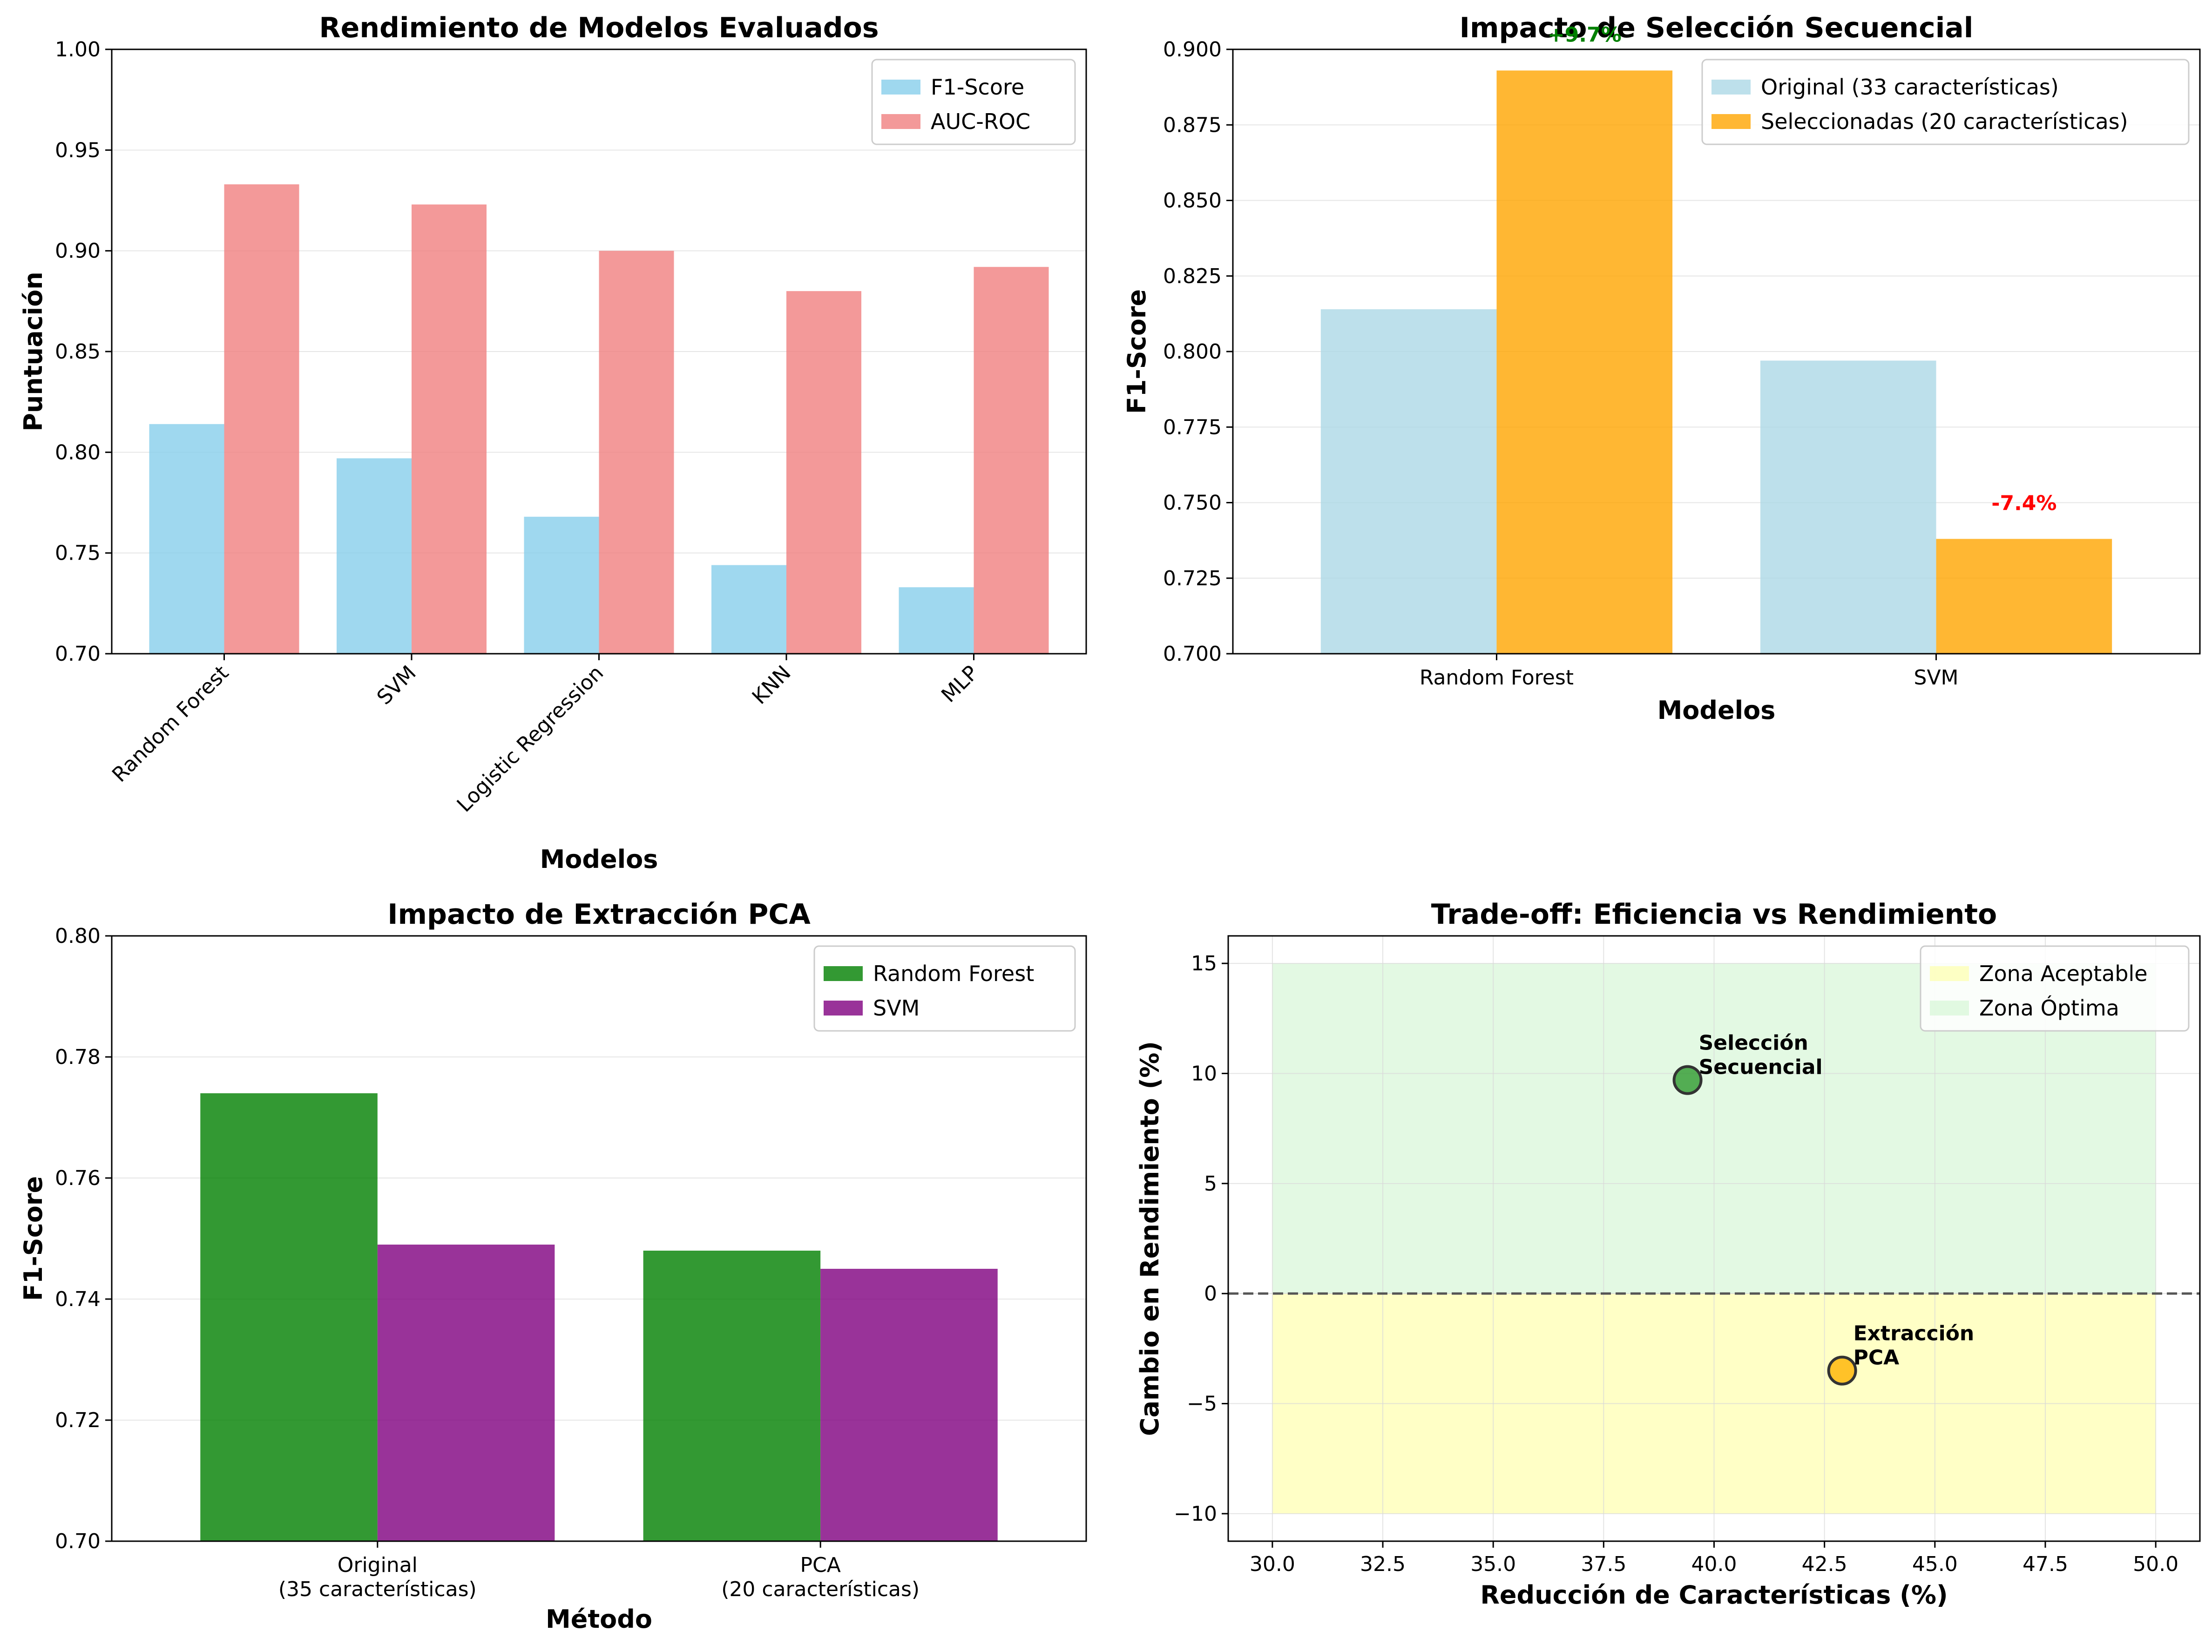 The height and width of the screenshot is (1652, 2212). Describe the element at coordinates (1493, 1564) in the screenshot. I see `x-tick-label: 35.0` at that location.